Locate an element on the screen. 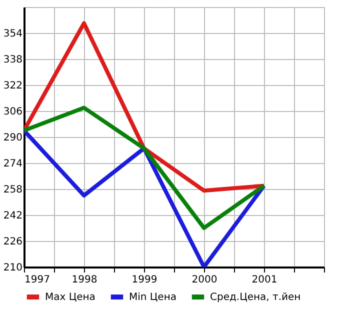 Image resolution: width=345 pixels, height=335 pixels. legend-label: Сред.Цена, т.йен is located at coordinates (255, 297).